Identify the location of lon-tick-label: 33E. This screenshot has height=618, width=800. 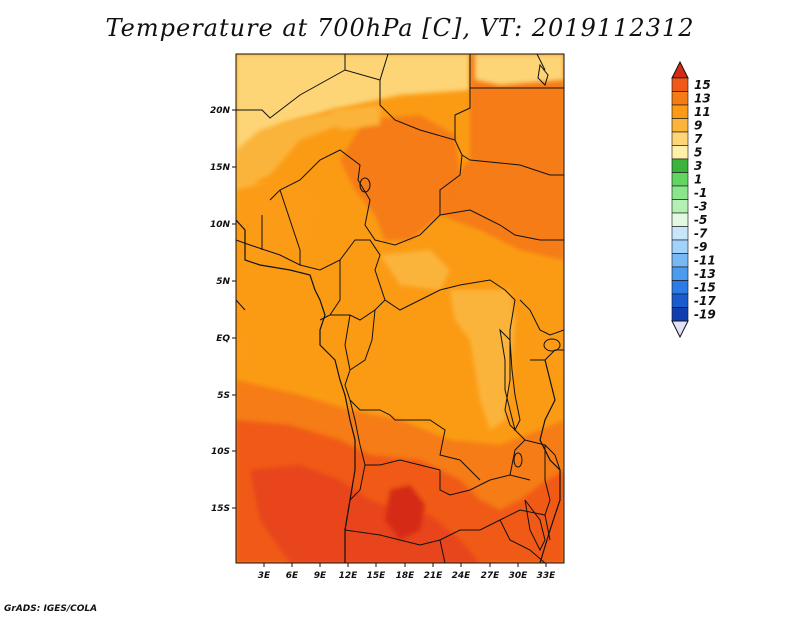
(547, 576).